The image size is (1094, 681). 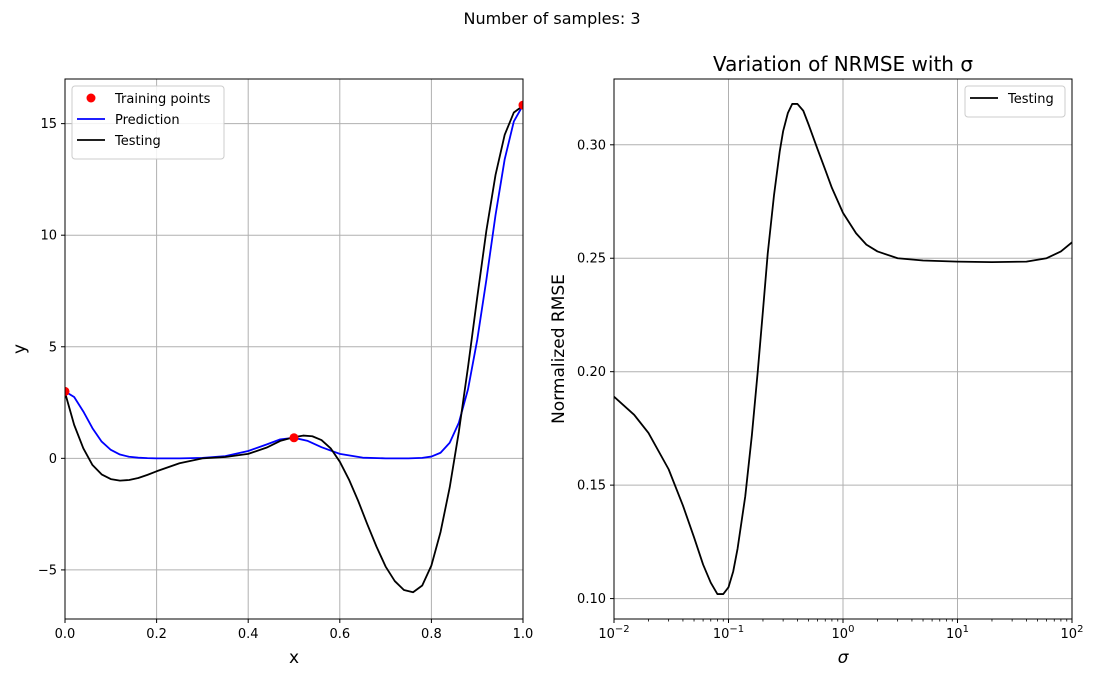 I want to click on x-tick-label: 10¹, so click(x=957, y=633).